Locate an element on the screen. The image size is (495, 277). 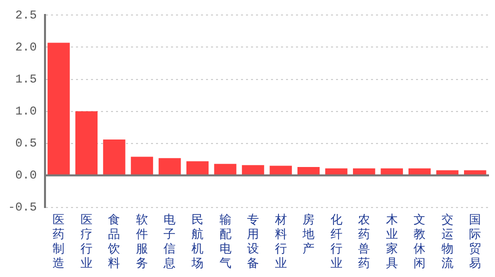
x-tick-label: 食品饮料 is located at coordinates (113, 241).